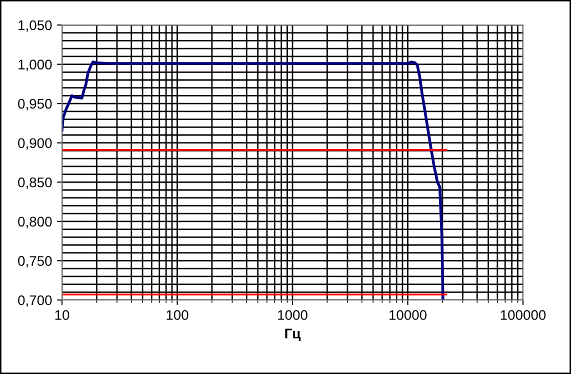  I want to click on x-tick-label: 100000, so click(523, 315).